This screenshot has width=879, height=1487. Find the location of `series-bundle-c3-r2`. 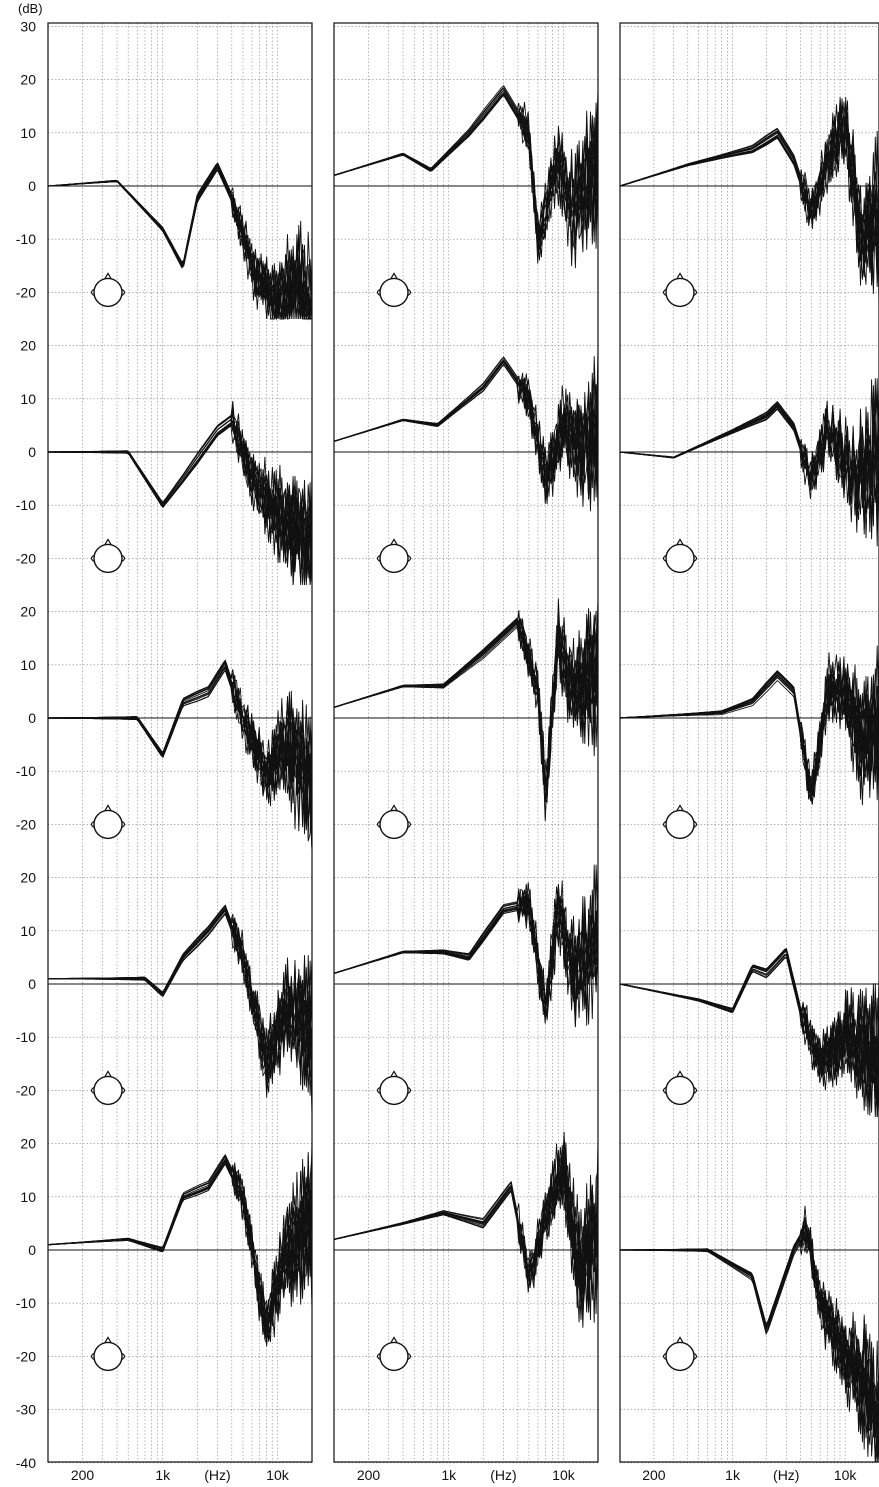

series-bundle-c3-r2 is located at coordinates (749, 462).